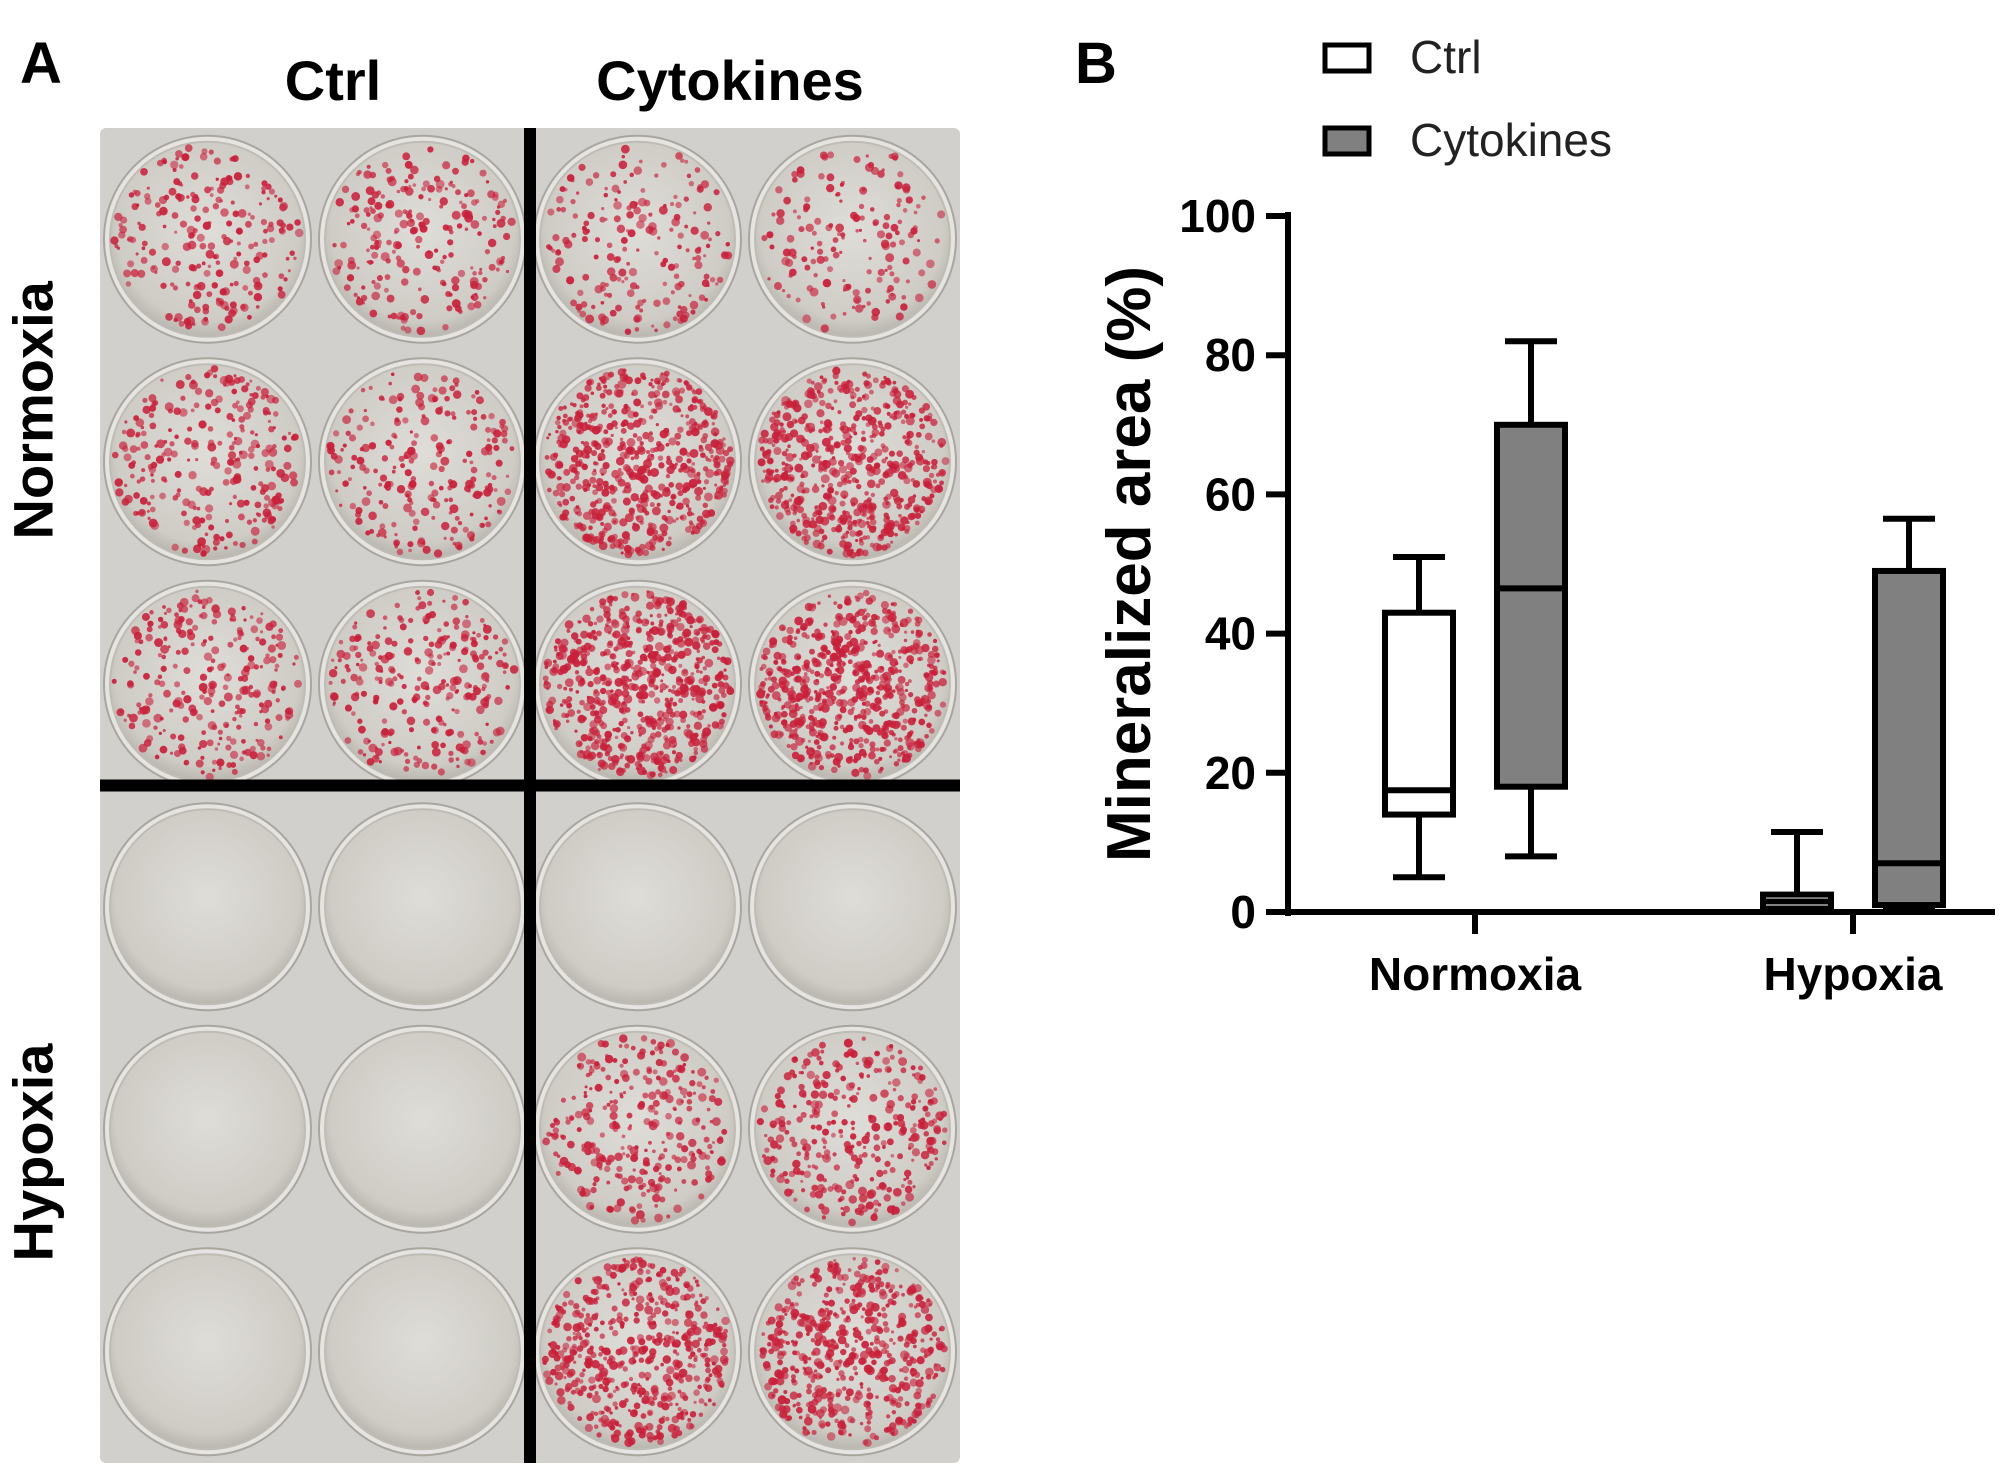  What do you see at coordinates (1797, 871) in the screenshot?
I see `box-ctrl-hypoxia` at bounding box center [1797, 871].